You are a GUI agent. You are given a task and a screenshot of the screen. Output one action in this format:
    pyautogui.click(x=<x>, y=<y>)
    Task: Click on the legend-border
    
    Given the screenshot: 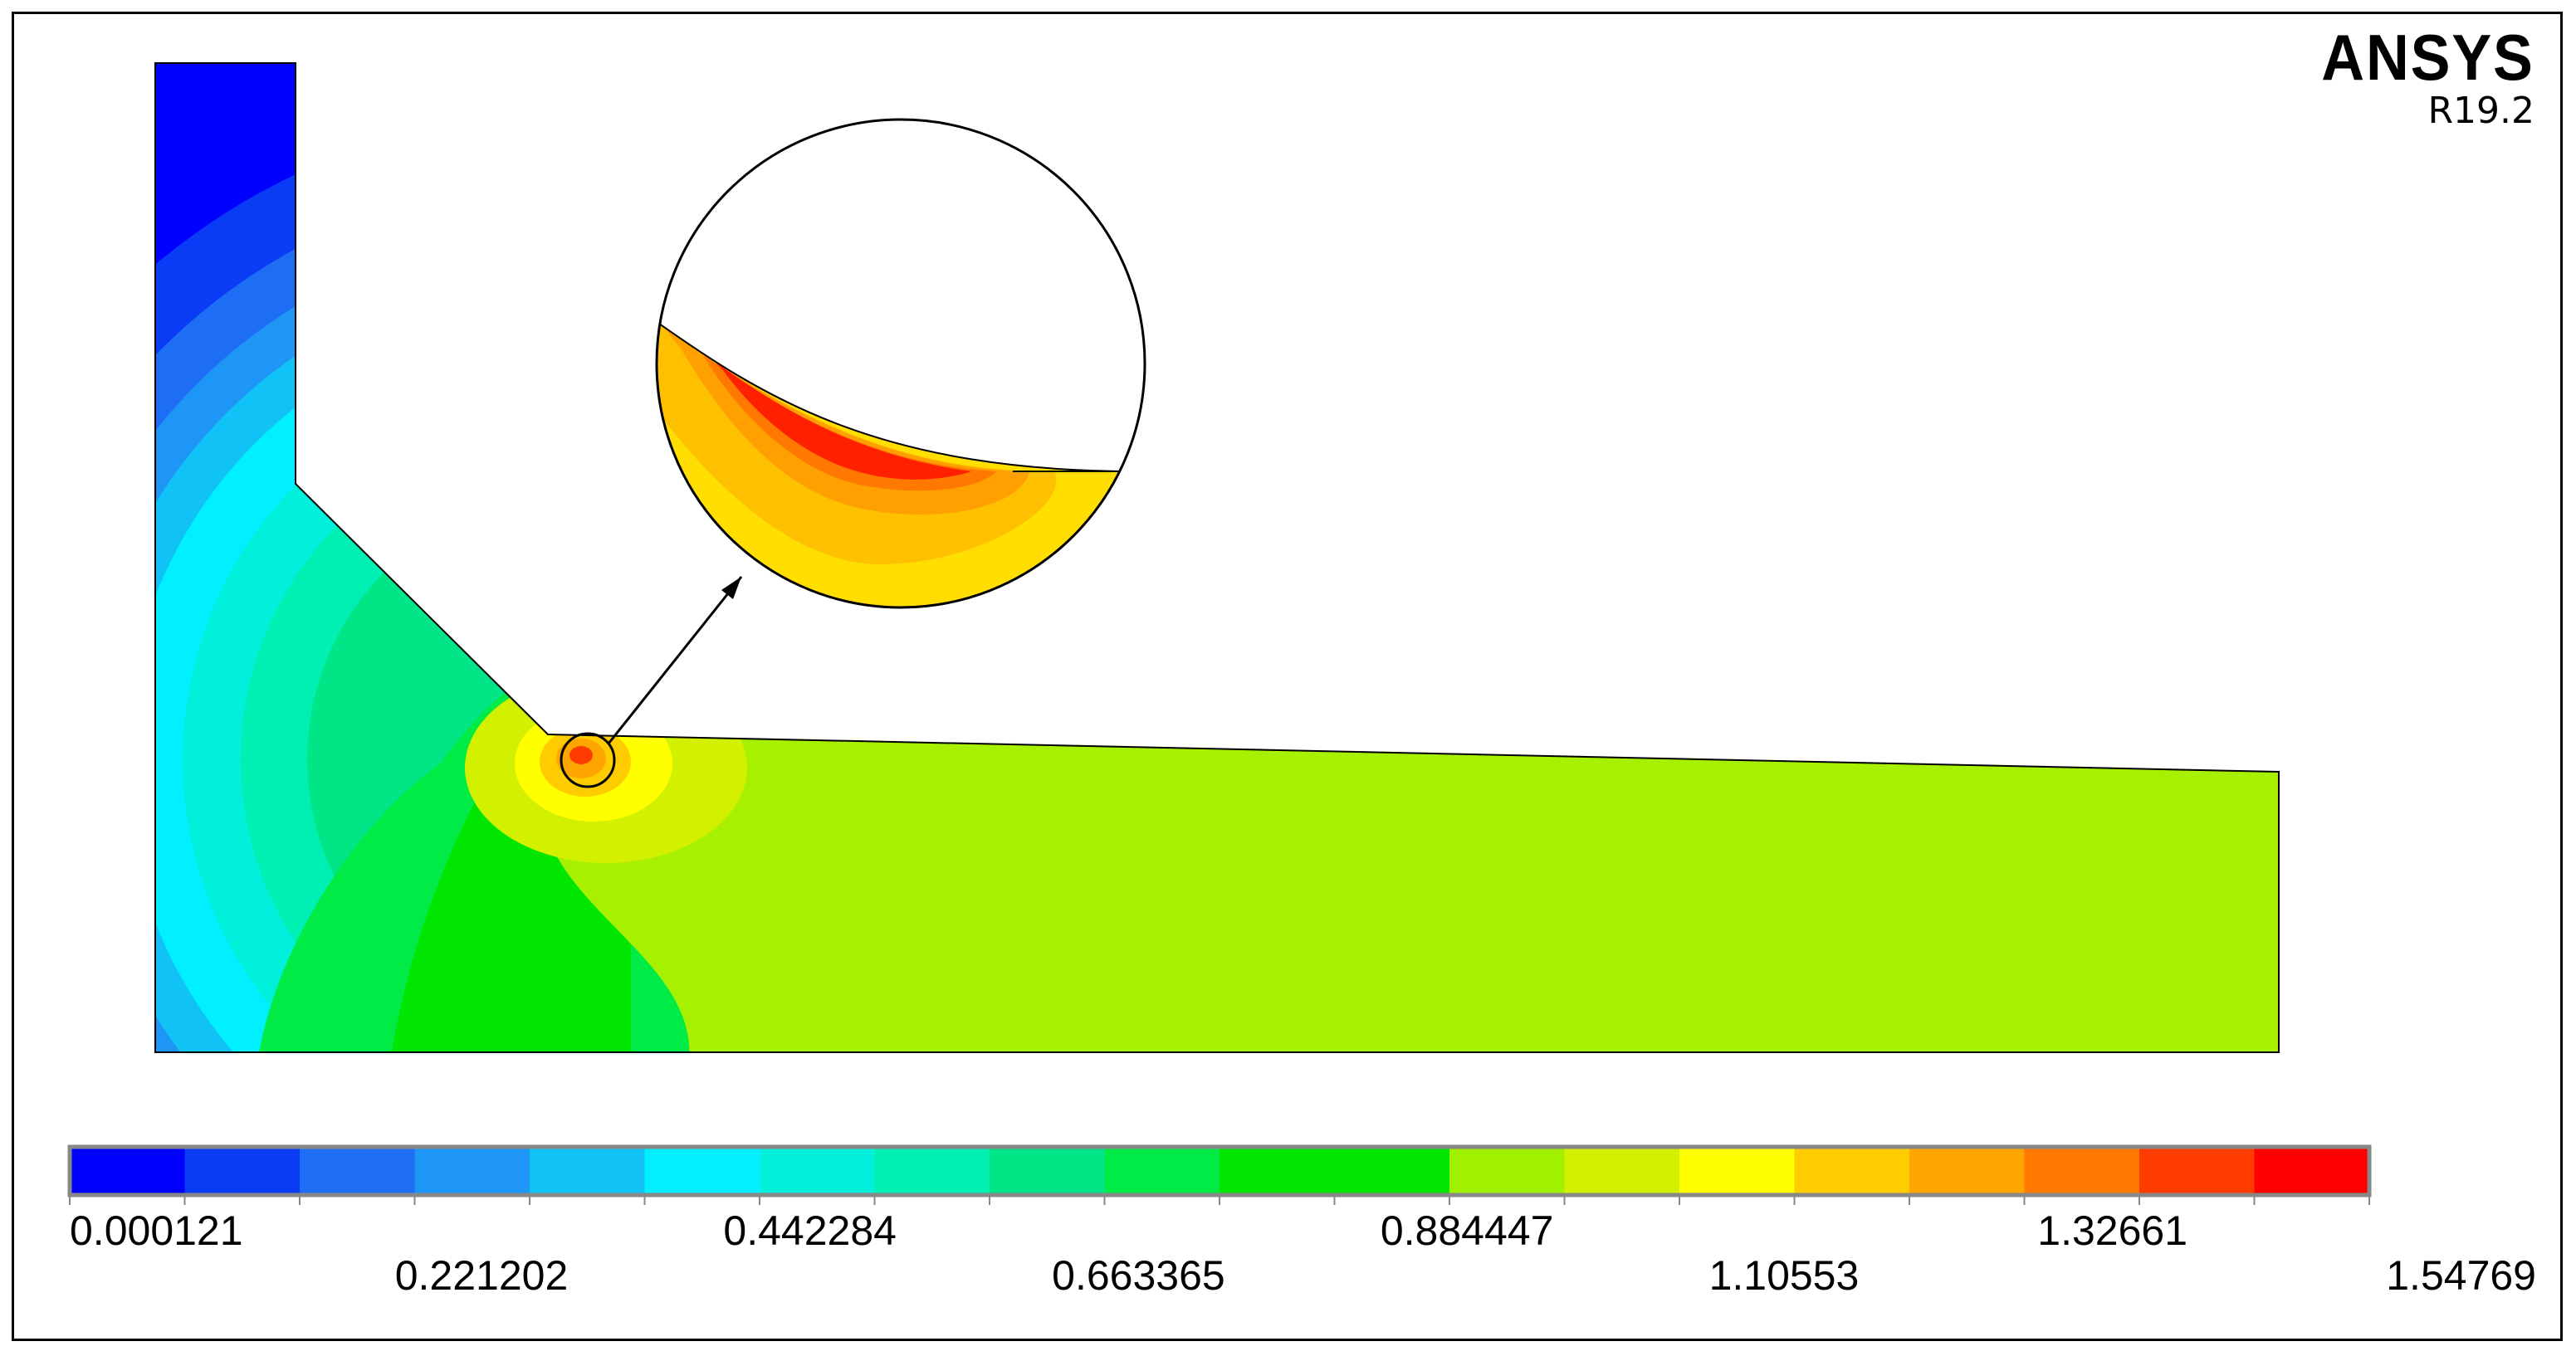 What is the action you would take?
    pyautogui.click(x=1219, y=1170)
    